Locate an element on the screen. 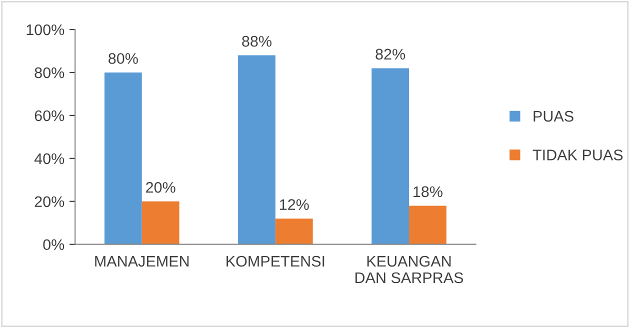 Image resolution: width=631 pixels, height=328 pixels. data-label: 12% is located at coordinates (294, 204).